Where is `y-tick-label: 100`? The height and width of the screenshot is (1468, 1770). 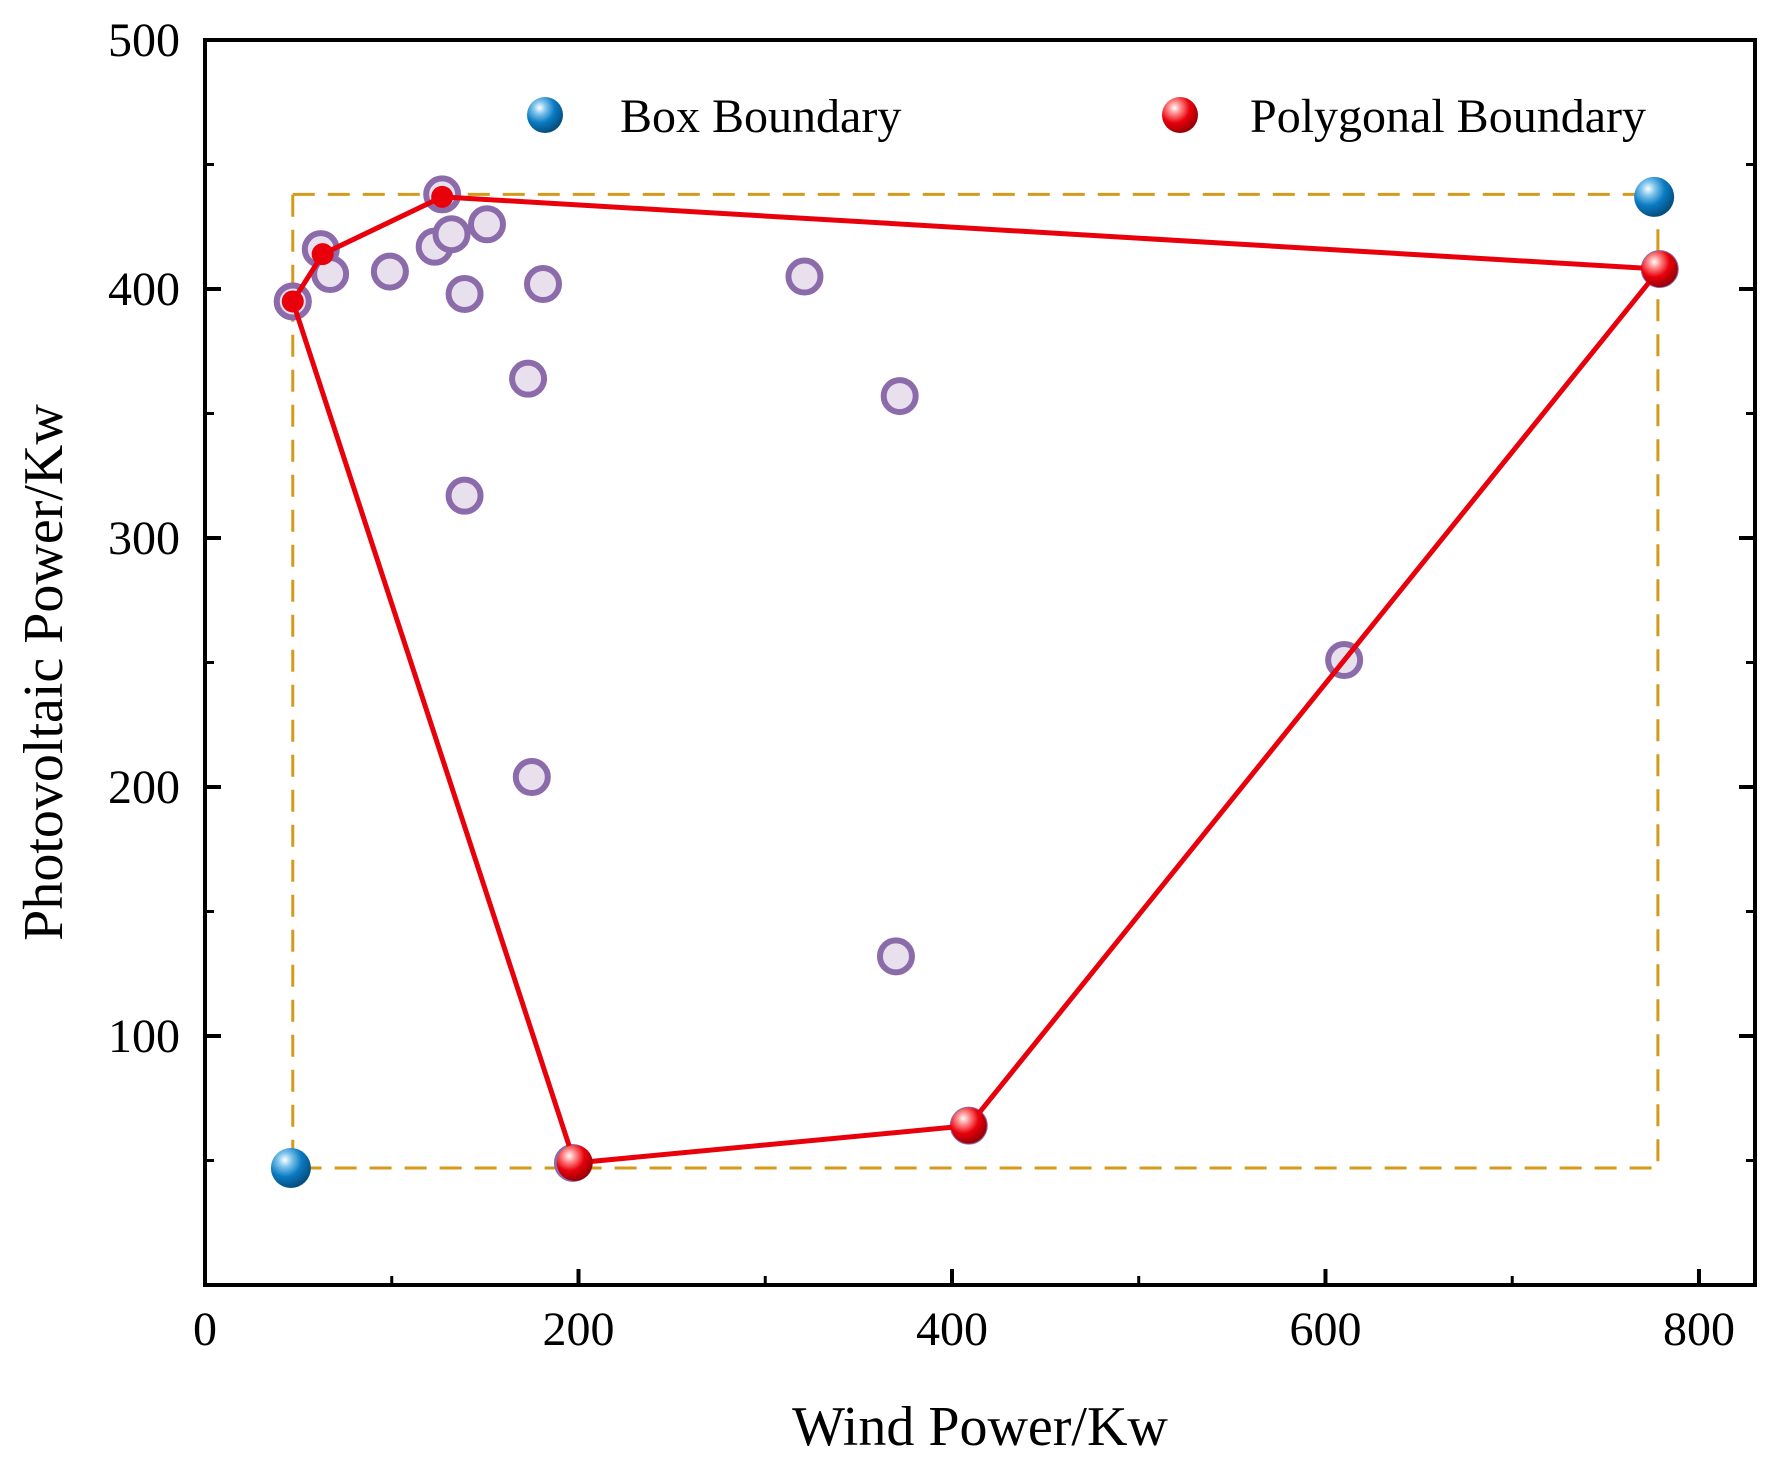 y-tick-label: 100 is located at coordinates (144, 1036).